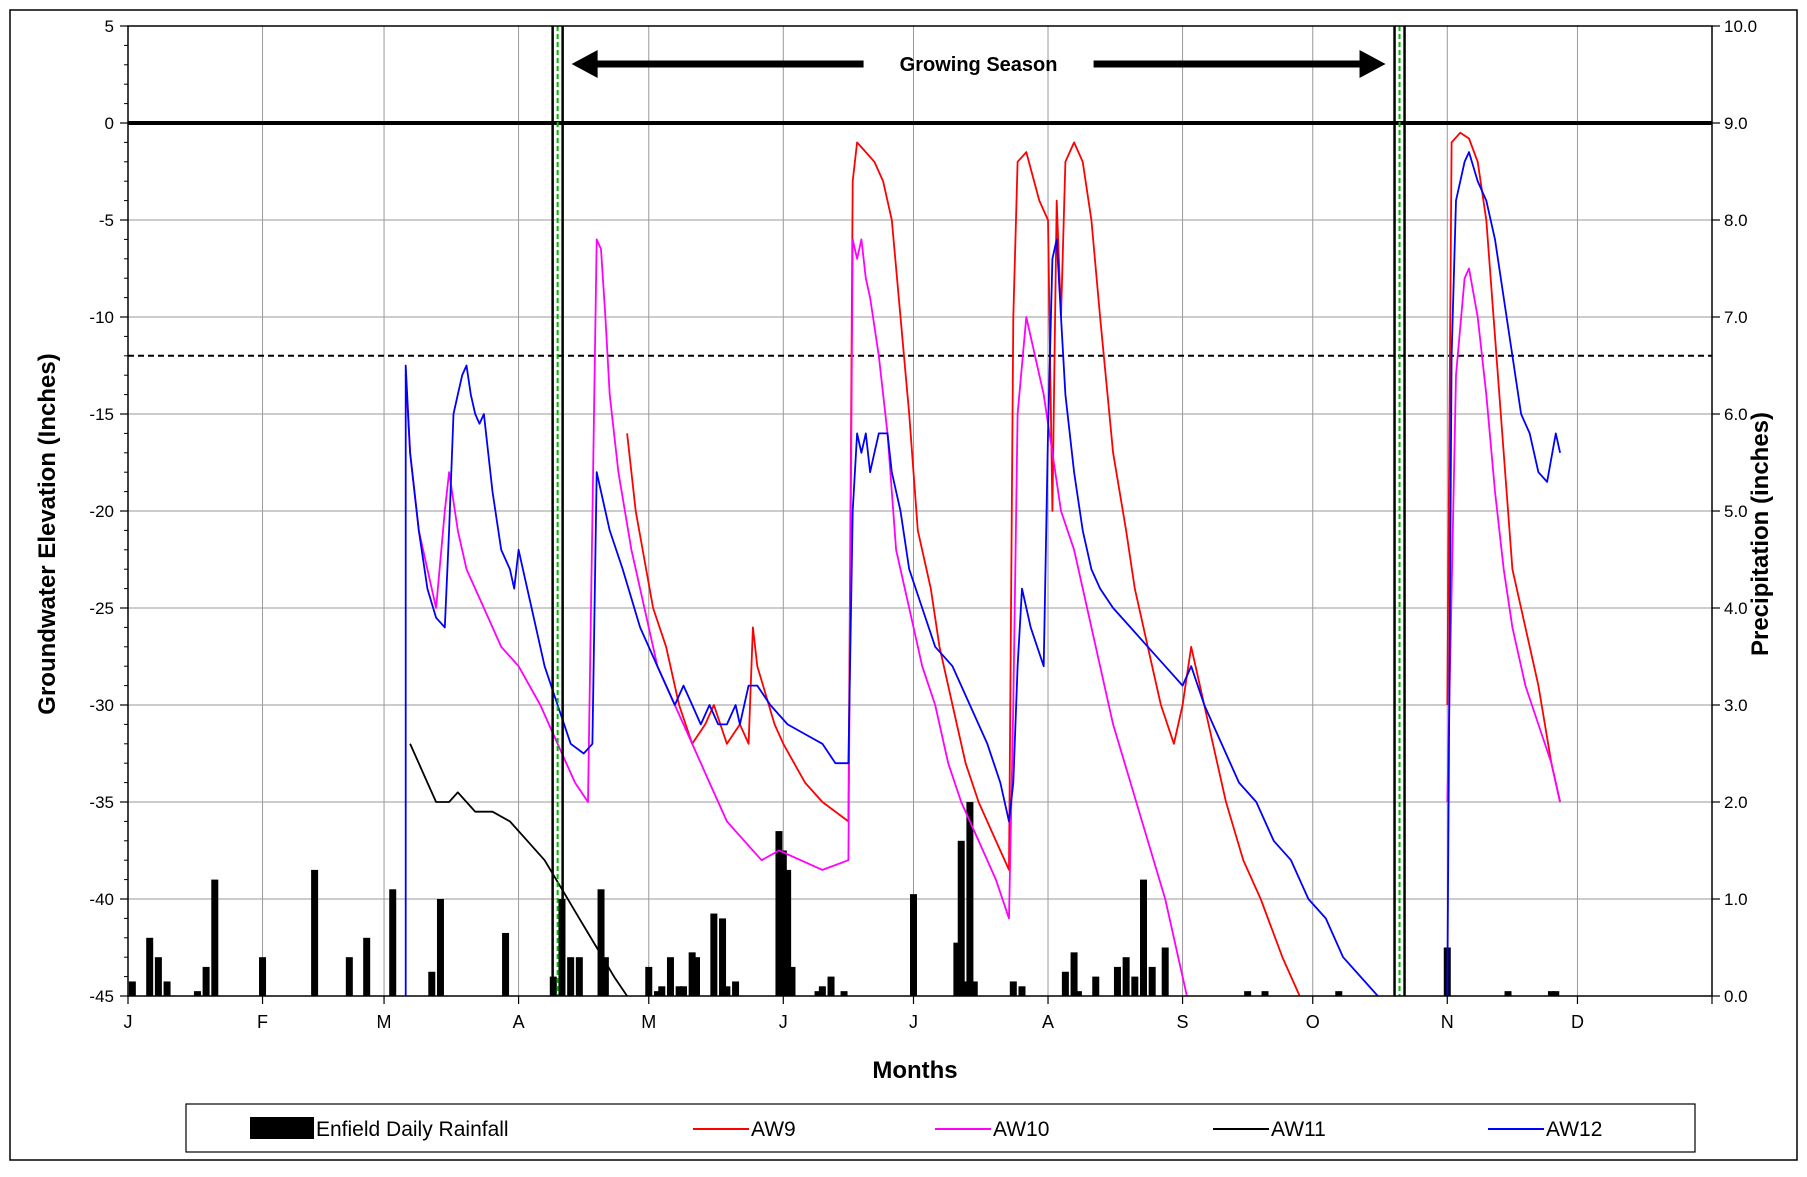  Describe the element at coordinates (101, 414) in the screenshot. I see `y-tick-label: -15` at that location.